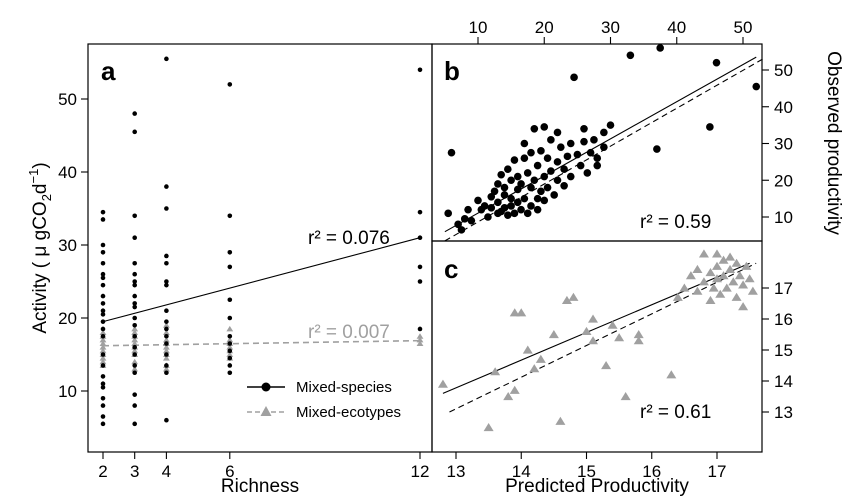  I want to click on panel-c-label: c, so click(451, 269).